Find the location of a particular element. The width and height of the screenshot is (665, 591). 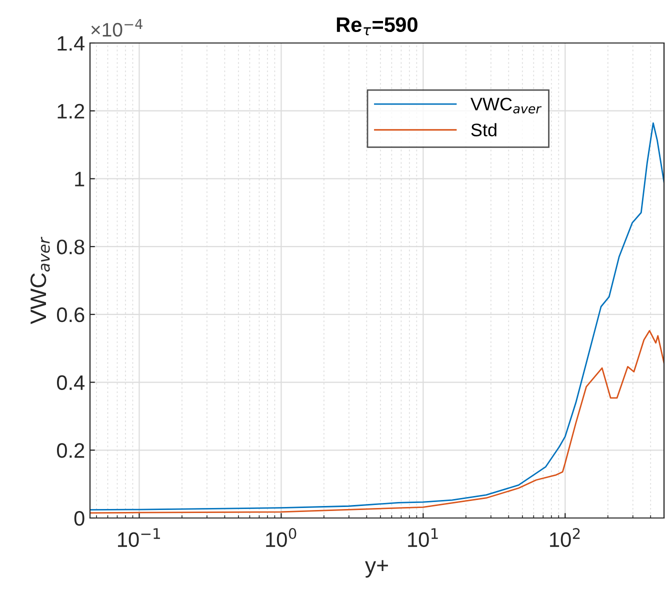

x-tick-label: 10$^{2}$ is located at coordinates (565, 538).